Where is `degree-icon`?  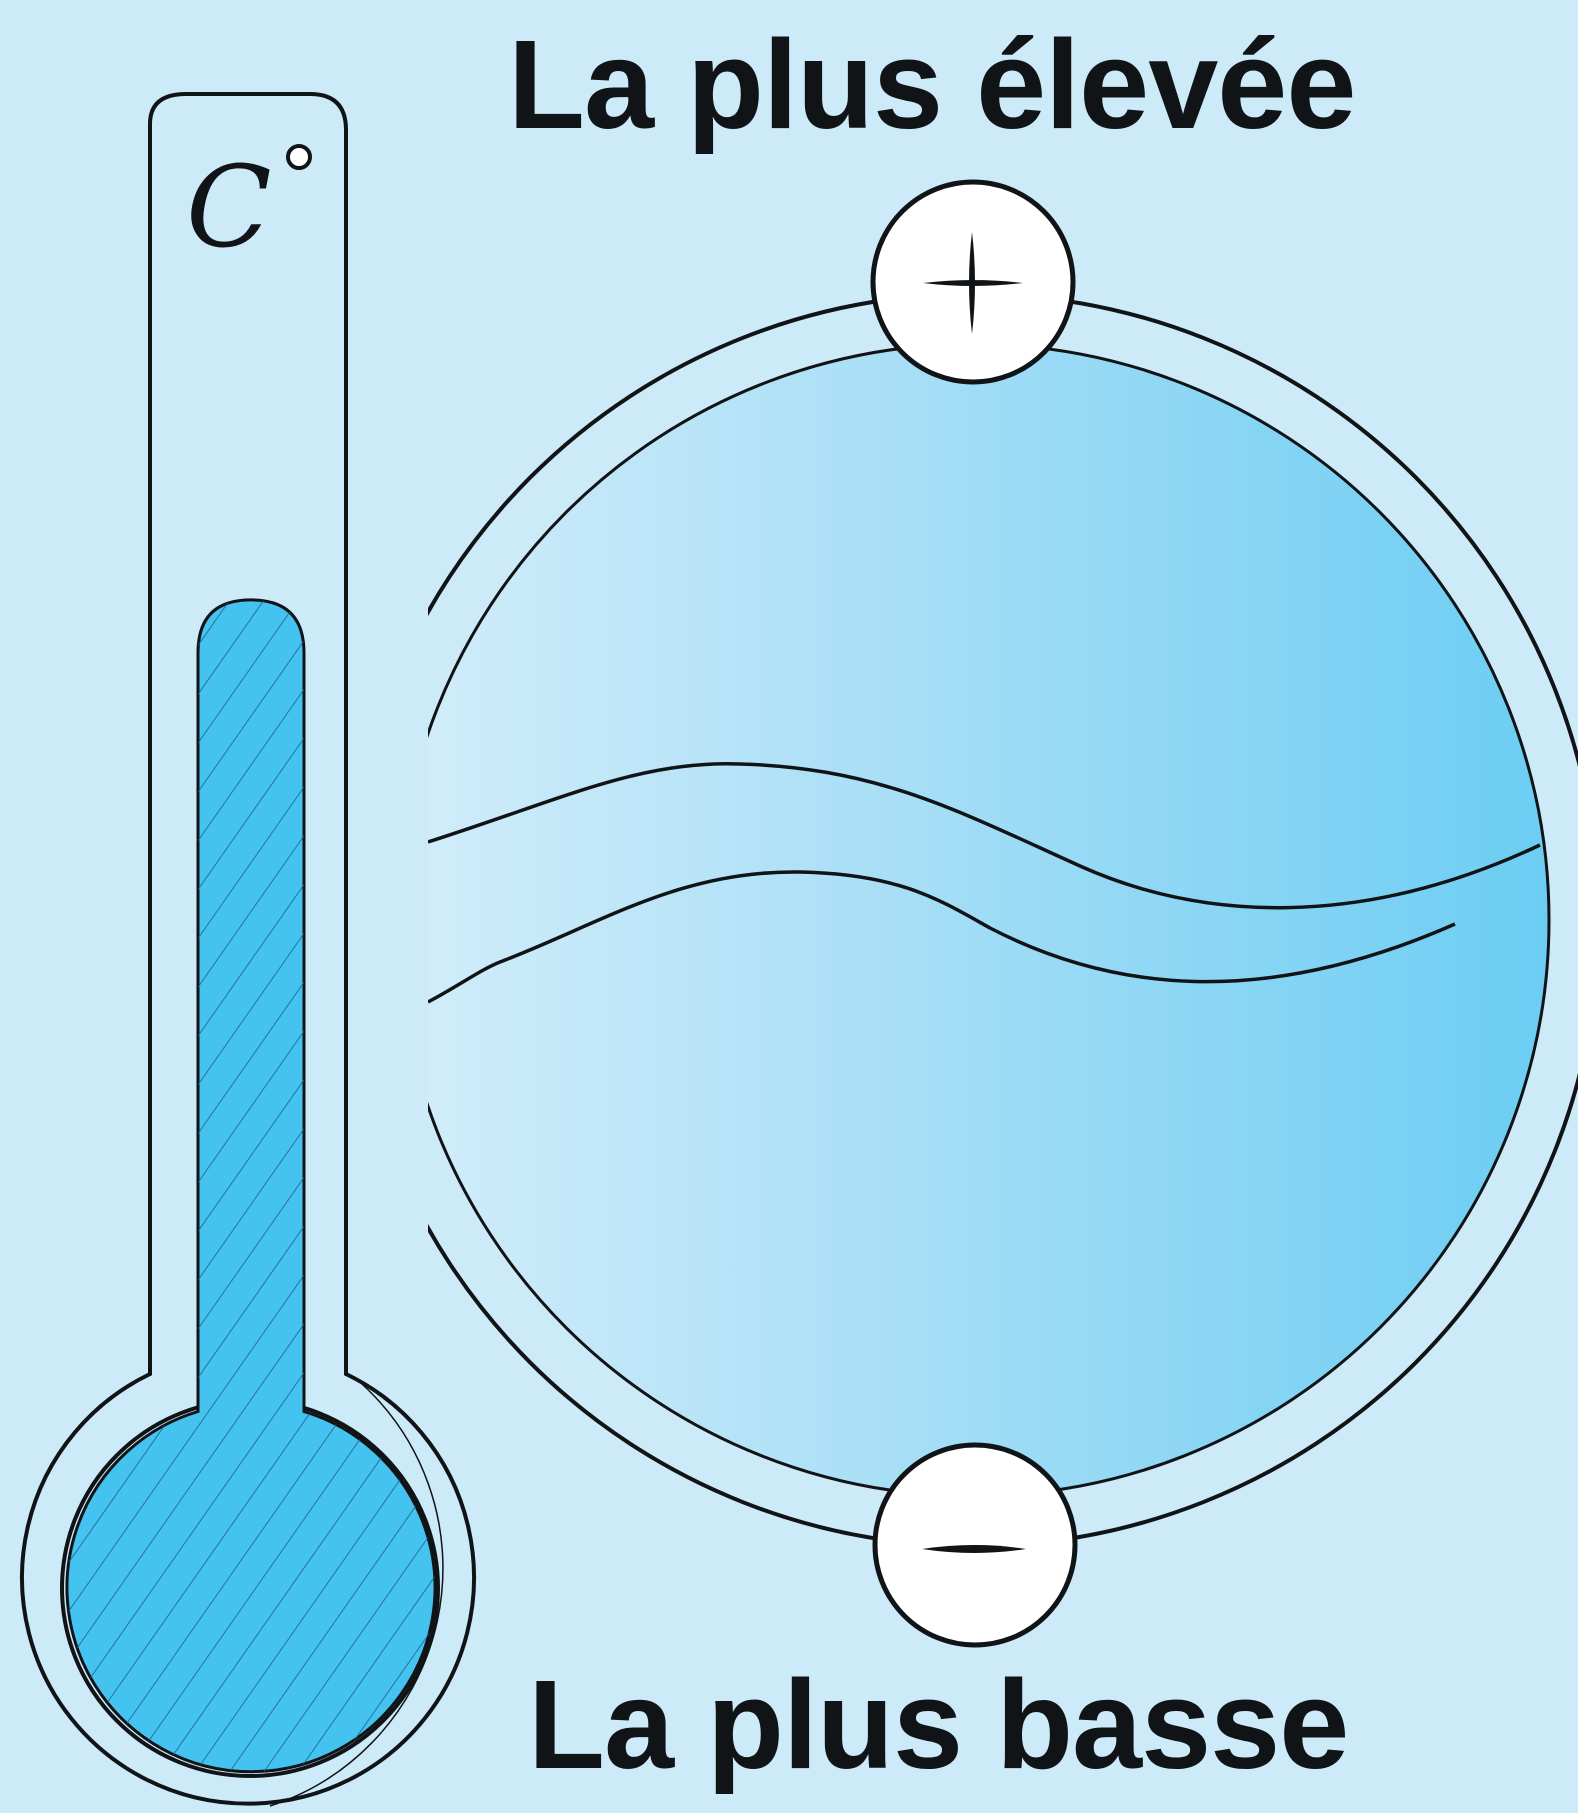
degree-icon is located at coordinates (299, 157).